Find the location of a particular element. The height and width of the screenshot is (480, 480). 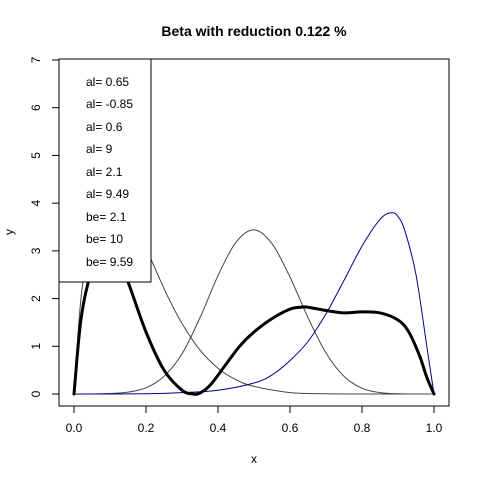

y-tick-label: 5 is located at coordinates (36, 155).